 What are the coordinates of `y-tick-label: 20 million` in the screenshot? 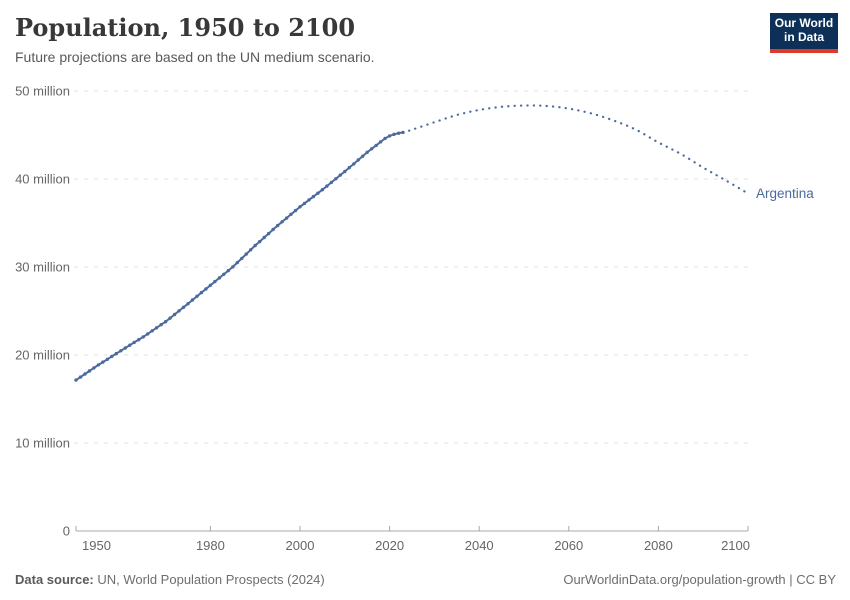 It's located at (42, 355).